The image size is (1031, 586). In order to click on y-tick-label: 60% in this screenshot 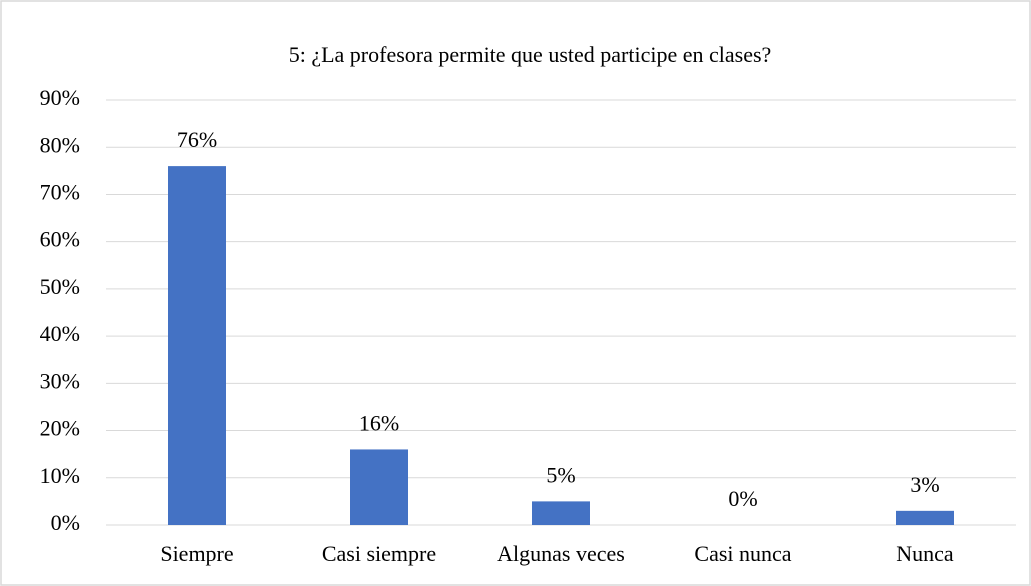, I will do `click(60, 239)`.